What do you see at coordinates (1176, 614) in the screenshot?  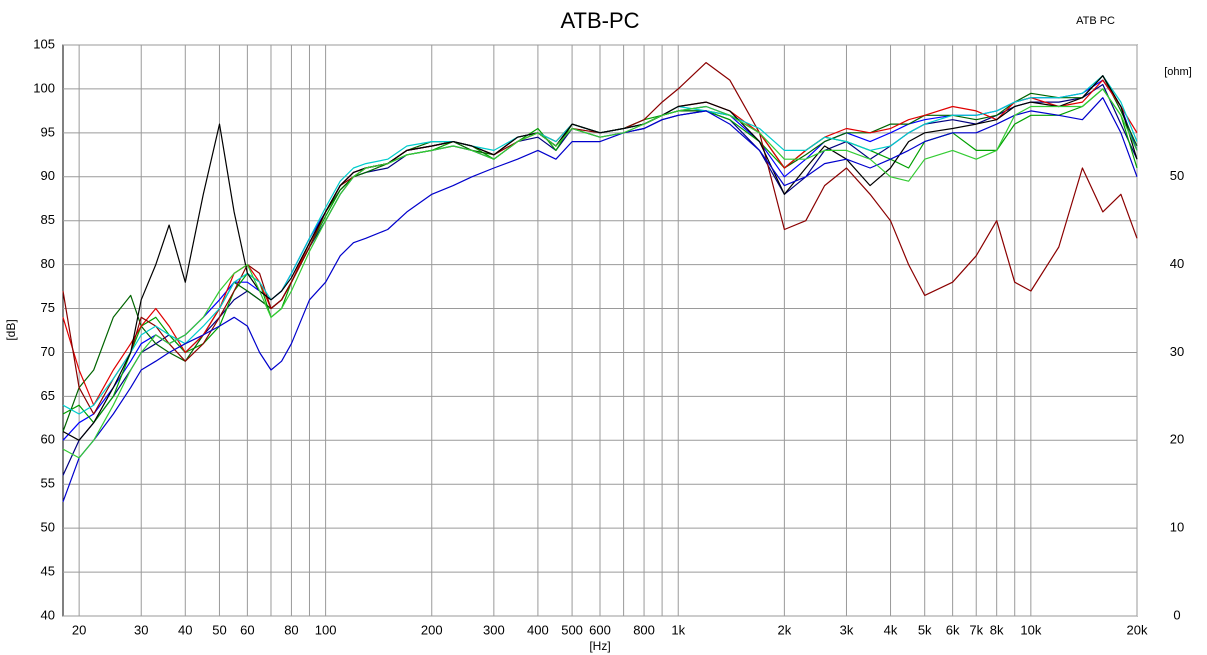 I see `y2-tick-label: 0` at bounding box center [1176, 614].